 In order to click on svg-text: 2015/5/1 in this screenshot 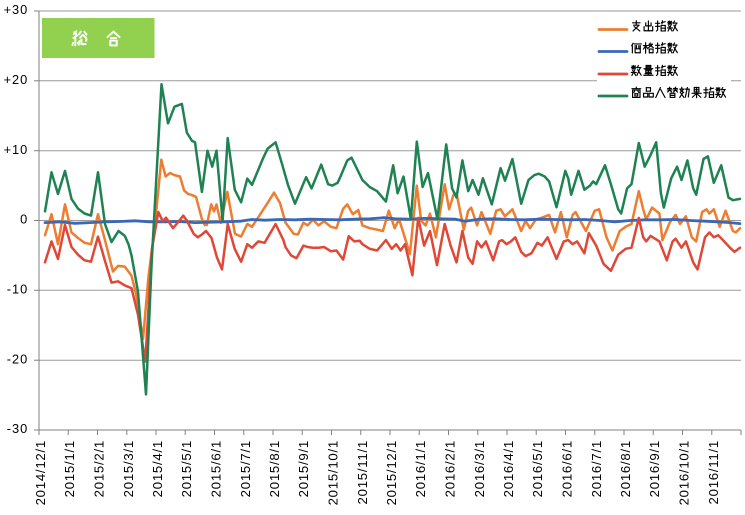, I will do `click(186, 468)`.